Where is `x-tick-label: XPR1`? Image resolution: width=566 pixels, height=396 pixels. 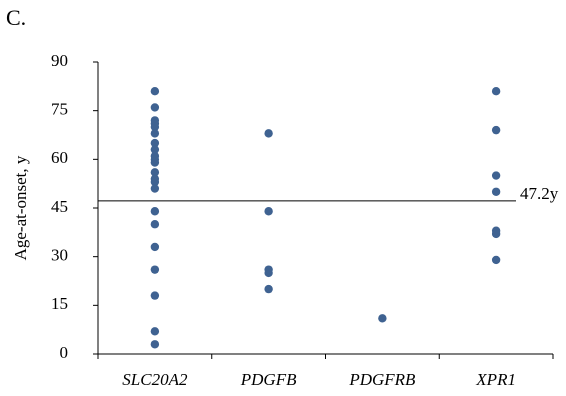 x-tick-label: XPR1 is located at coordinates (495, 379).